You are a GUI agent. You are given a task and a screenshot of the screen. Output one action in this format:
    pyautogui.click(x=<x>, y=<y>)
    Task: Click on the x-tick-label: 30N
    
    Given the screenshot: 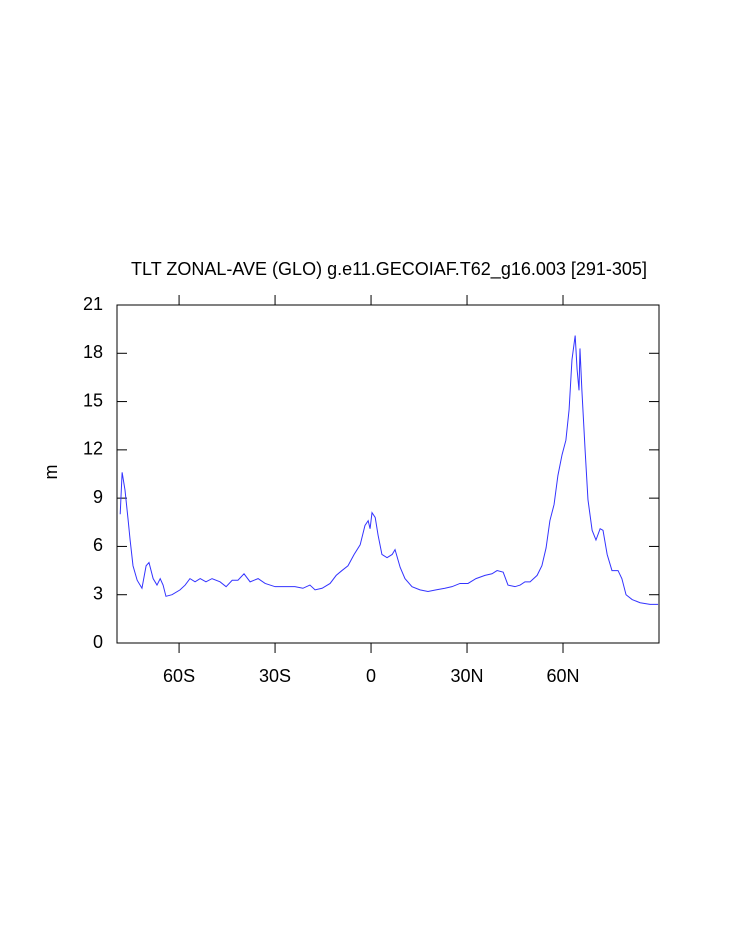 What is the action you would take?
    pyautogui.click(x=467, y=676)
    